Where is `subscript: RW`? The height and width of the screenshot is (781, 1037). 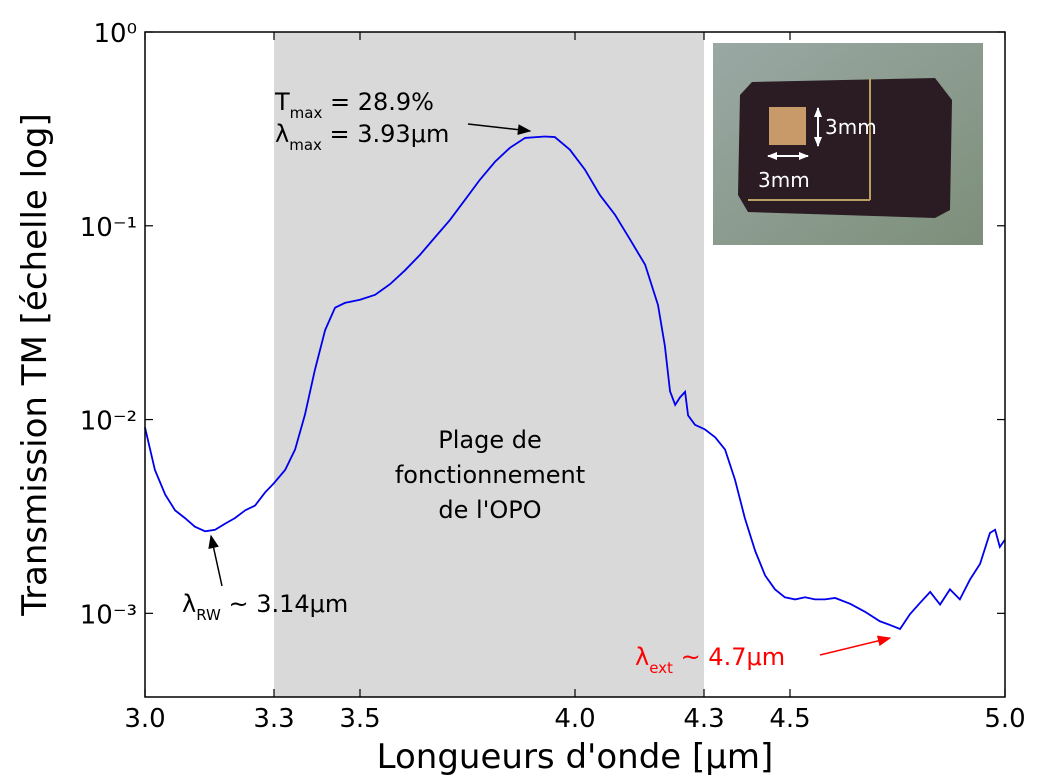 subscript: RW is located at coordinates (208, 615).